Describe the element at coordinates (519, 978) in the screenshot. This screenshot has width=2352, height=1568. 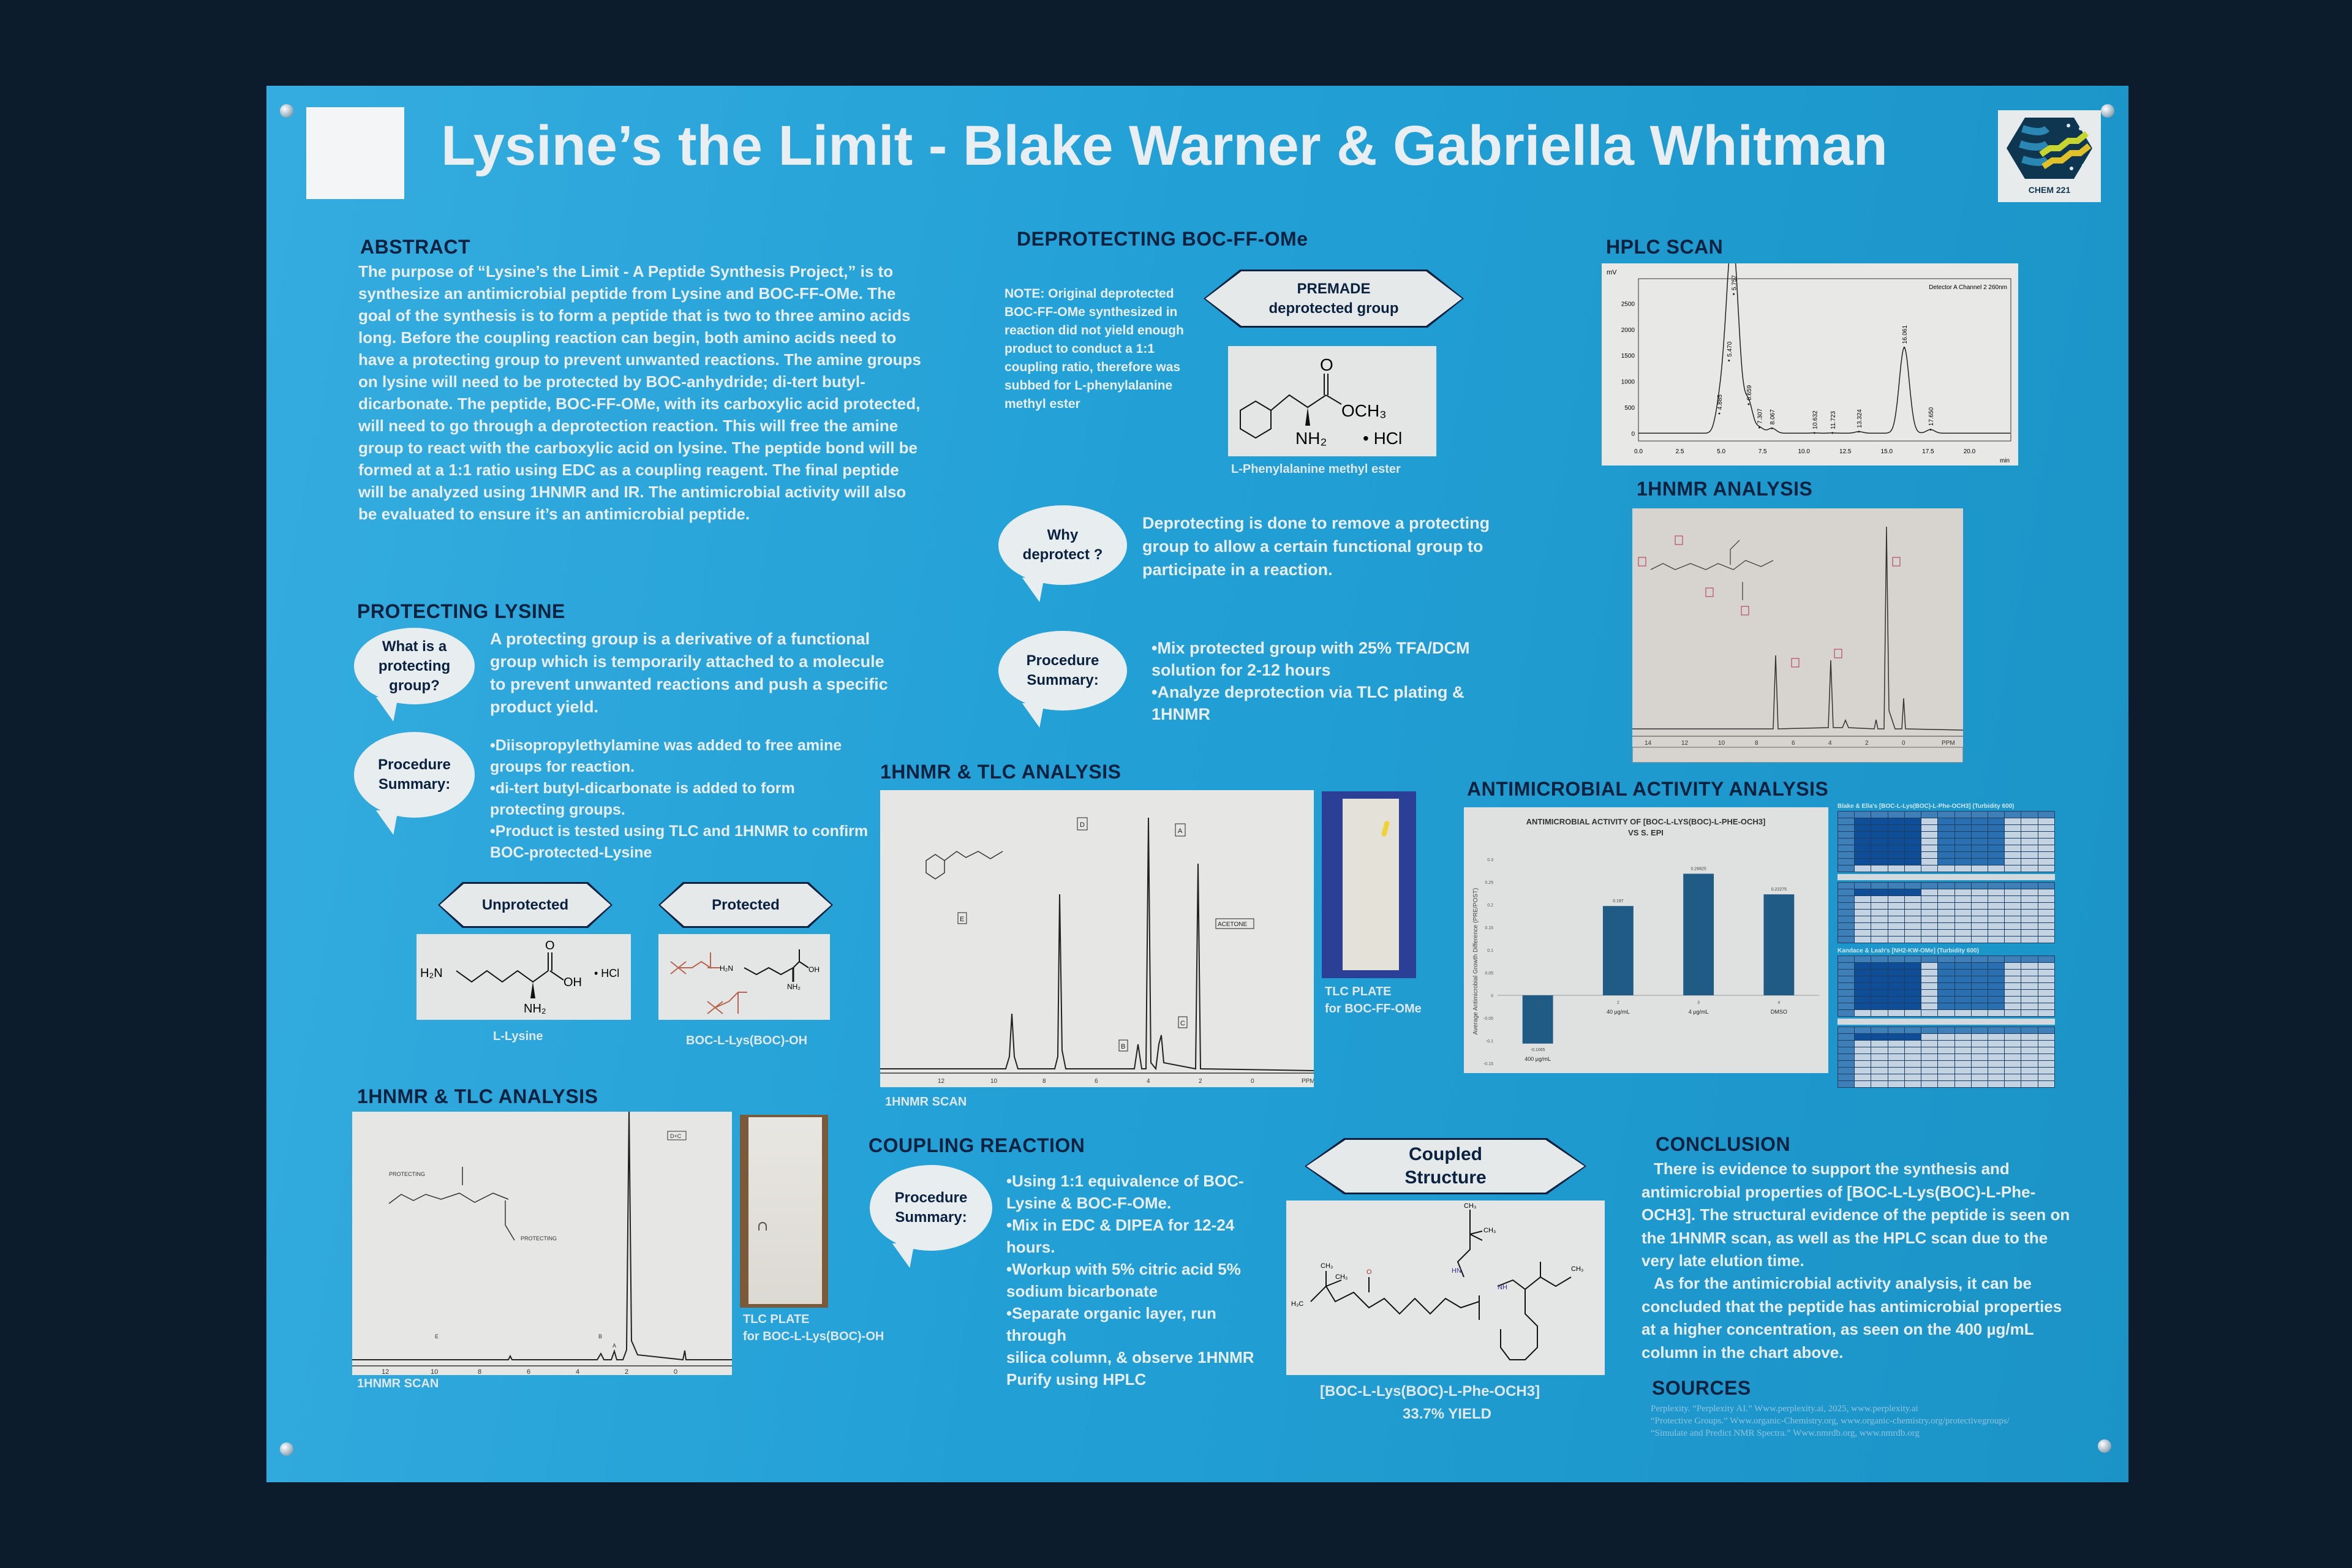
I see `l-lysine-molecule-image: H₂N O OH NH₂ • HCl` at that location.